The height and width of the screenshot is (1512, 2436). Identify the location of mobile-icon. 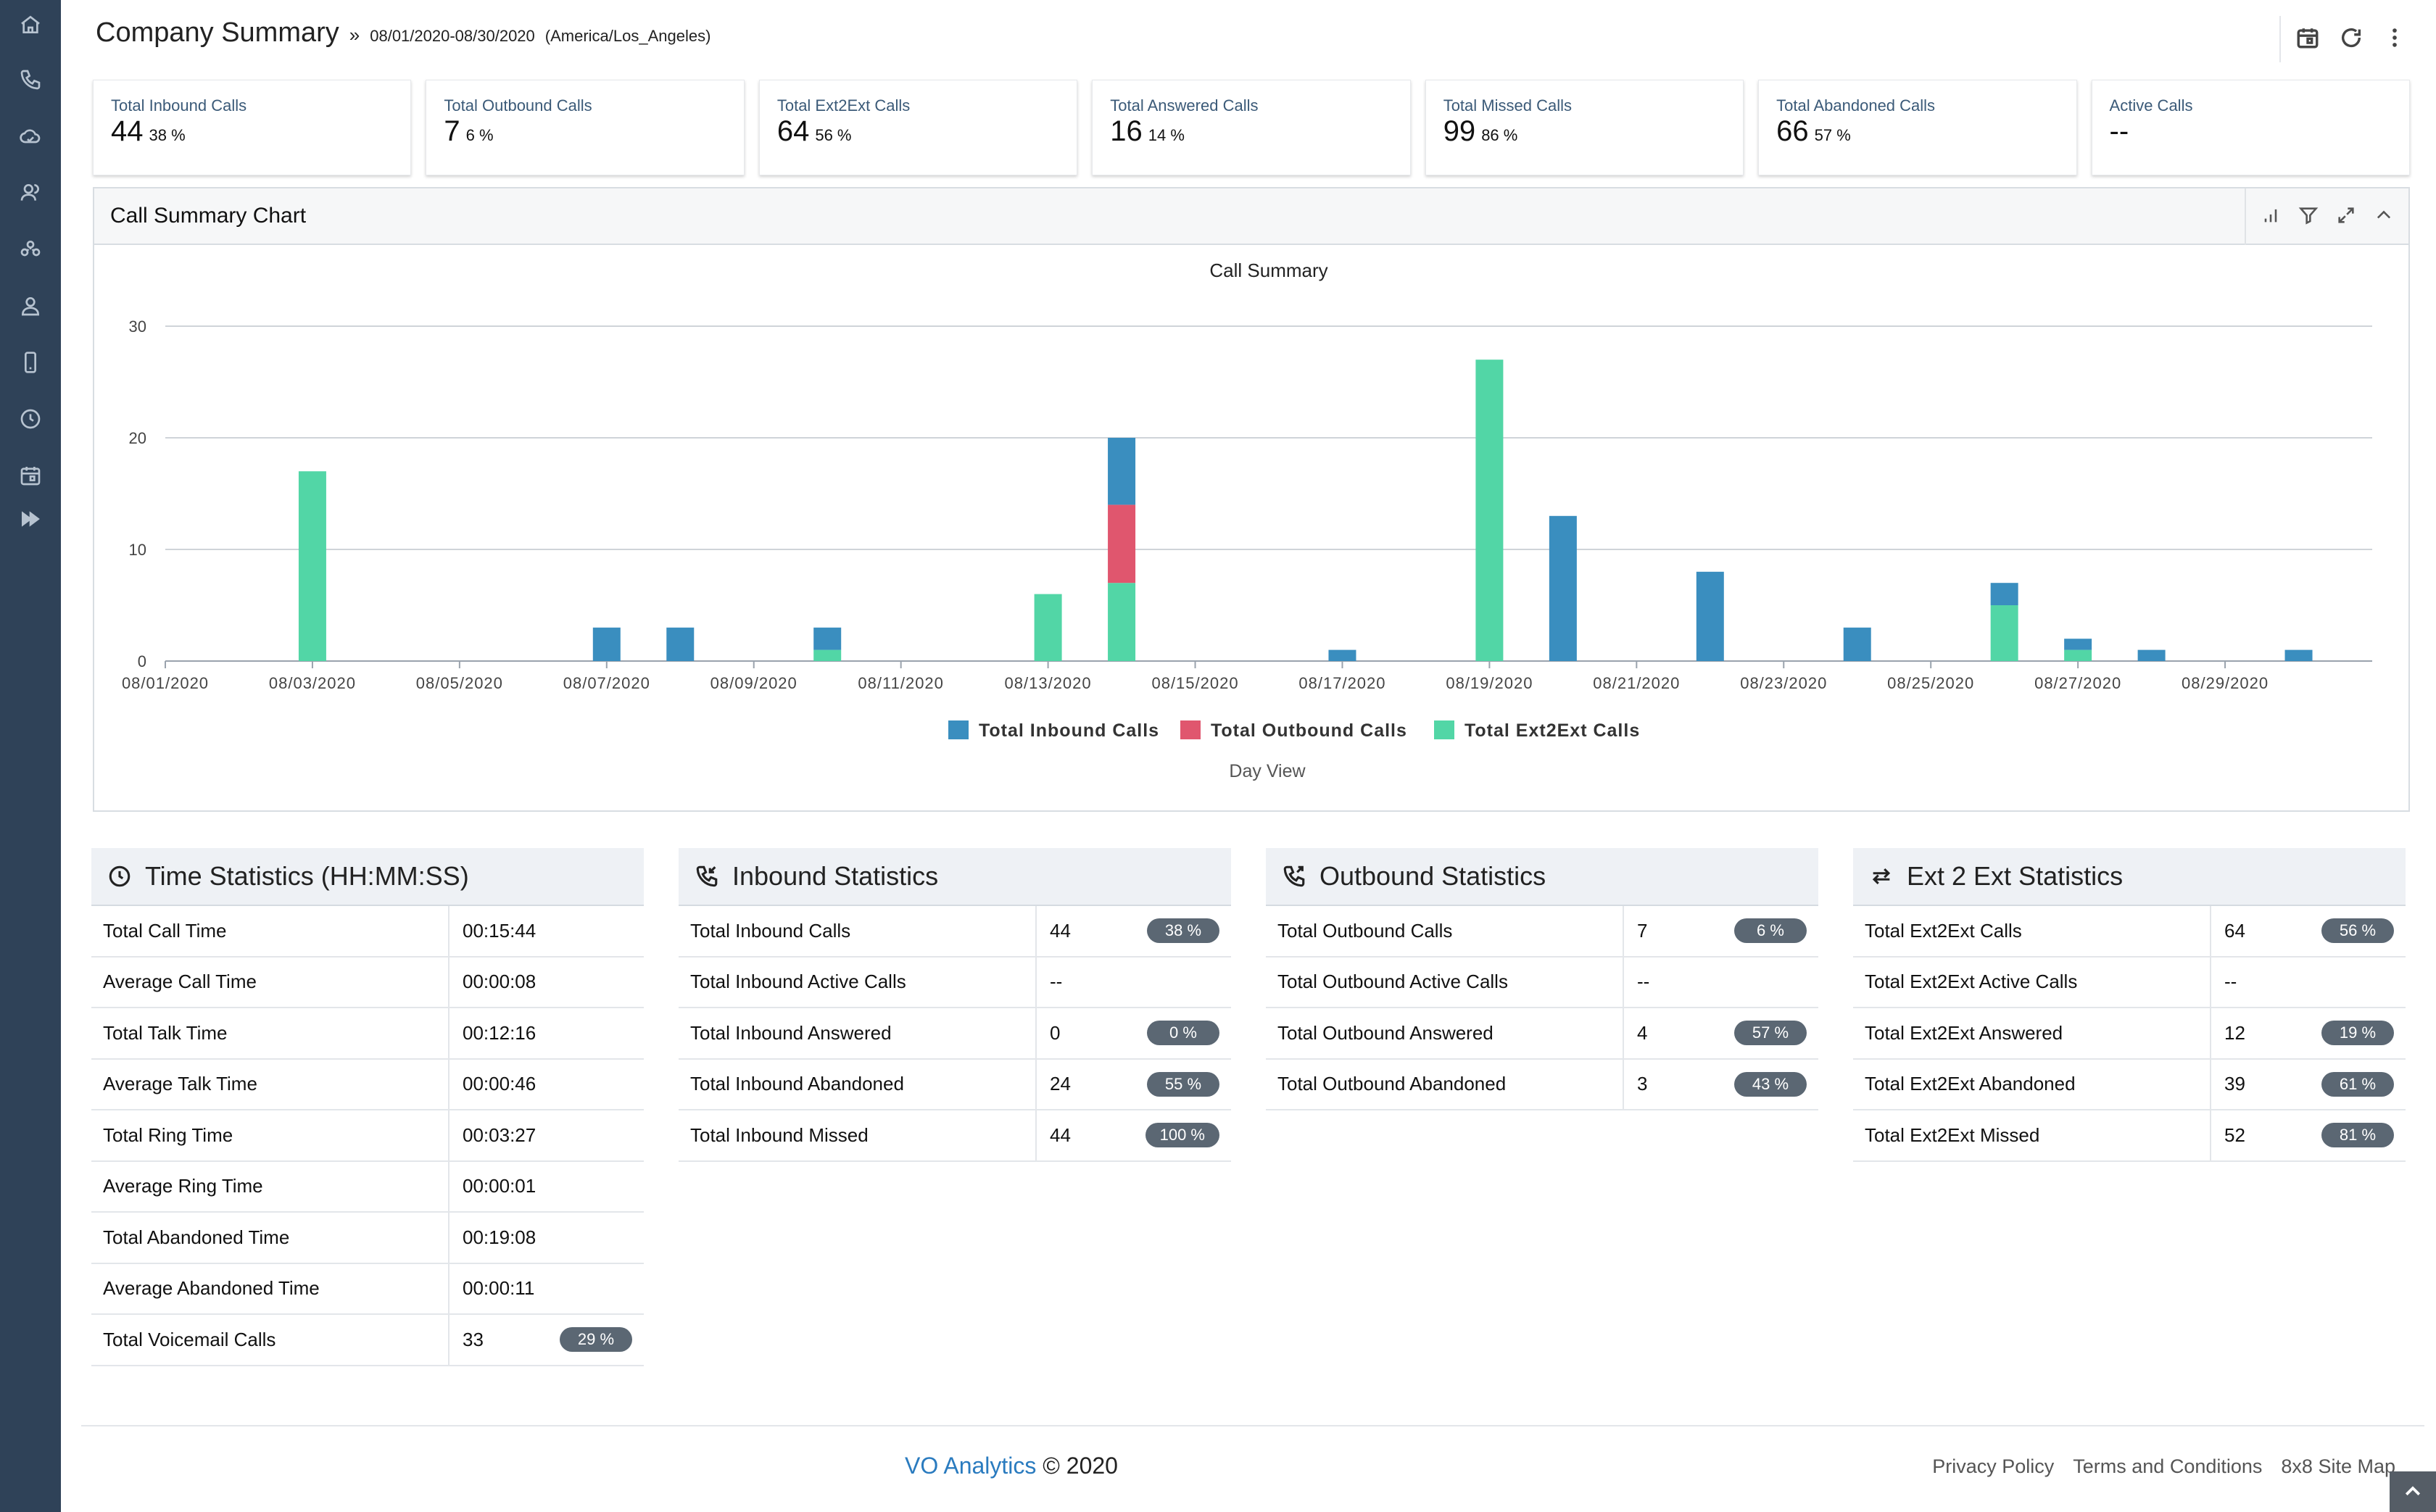
(30, 362).